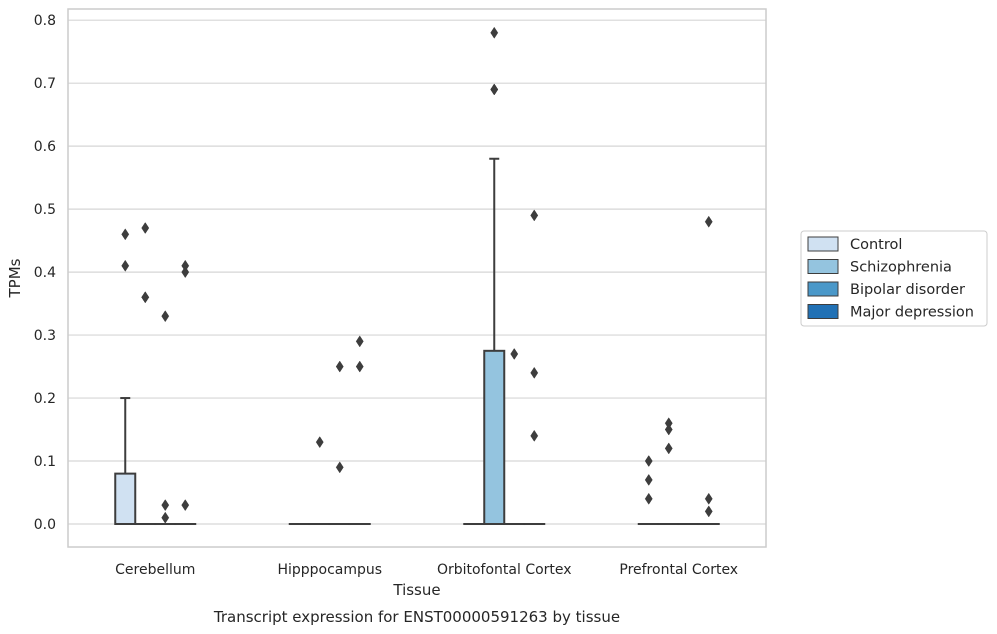 The image size is (997, 634). What do you see at coordinates (45, 84) in the screenshot?
I see `y-tick-label: 0.7` at bounding box center [45, 84].